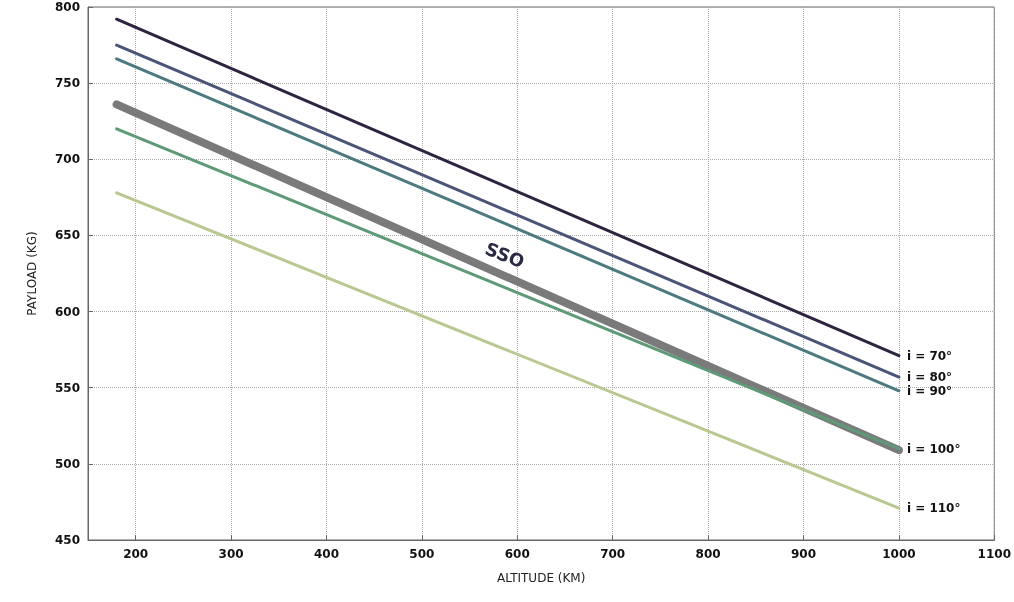 The image size is (1014, 602). Describe the element at coordinates (67, 83) in the screenshot. I see `y-tick-label: 750` at that location.